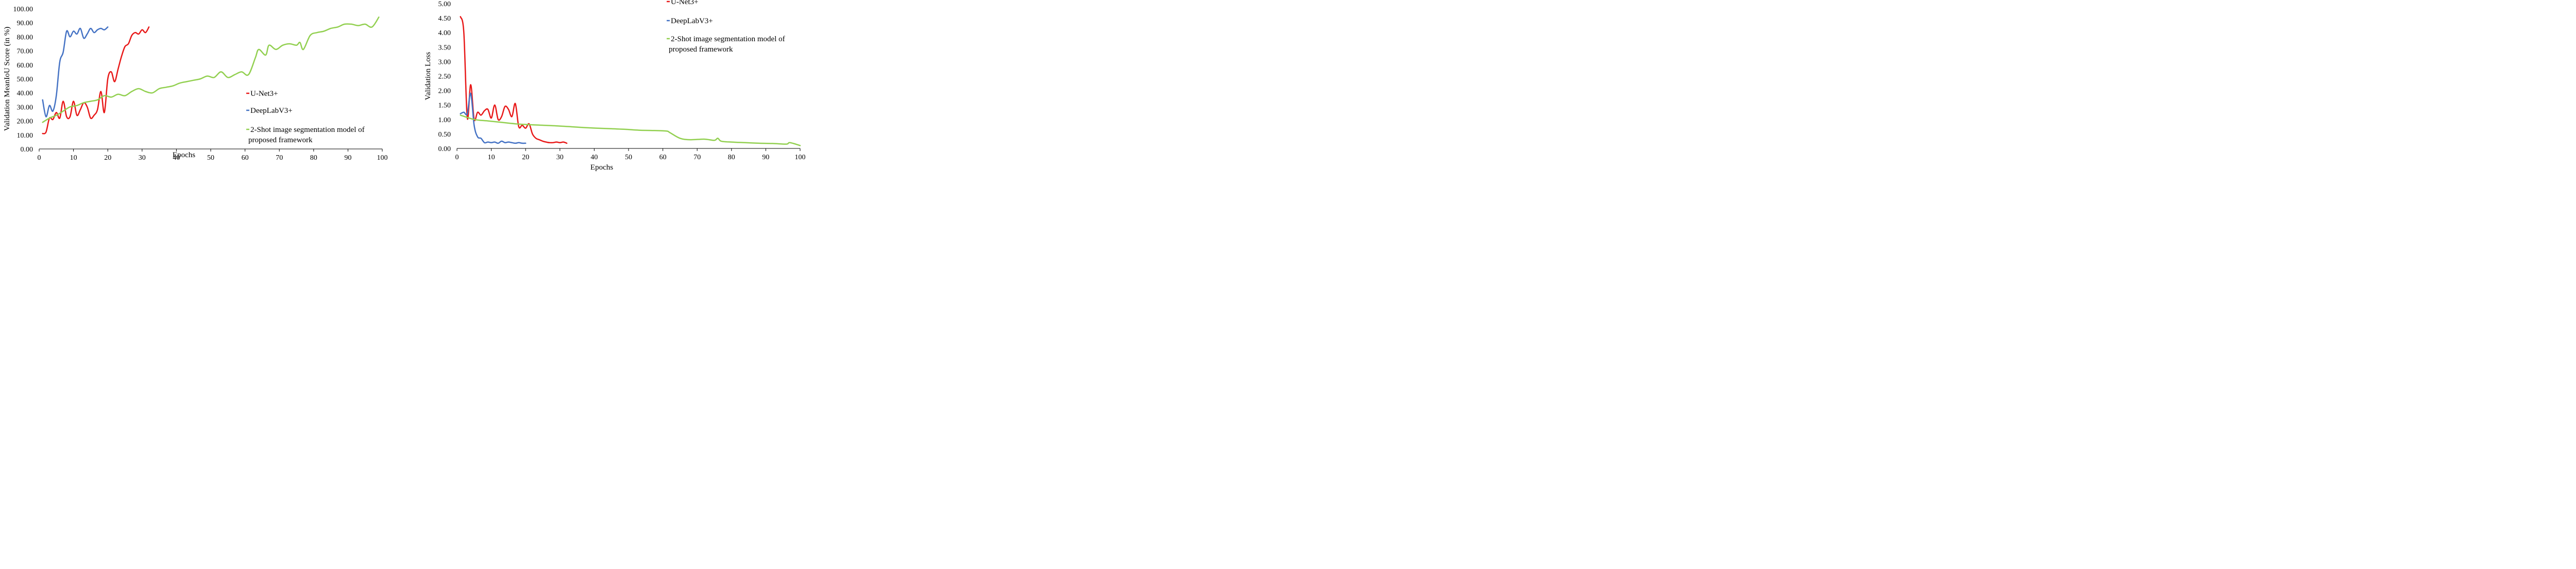 The height and width of the screenshot is (569, 2576). What do you see at coordinates (560, 157) in the screenshot?
I see `loss-x-tick-label: 30` at bounding box center [560, 157].